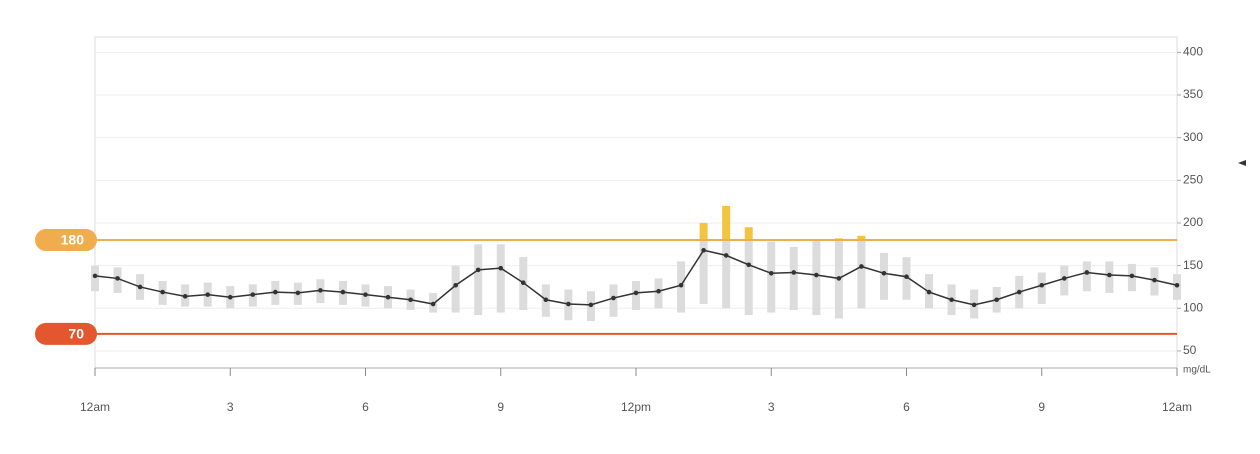 The image size is (1260, 454). Describe the element at coordinates (1193, 94) in the screenshot. I see `y-tick-label: 350` at that location.